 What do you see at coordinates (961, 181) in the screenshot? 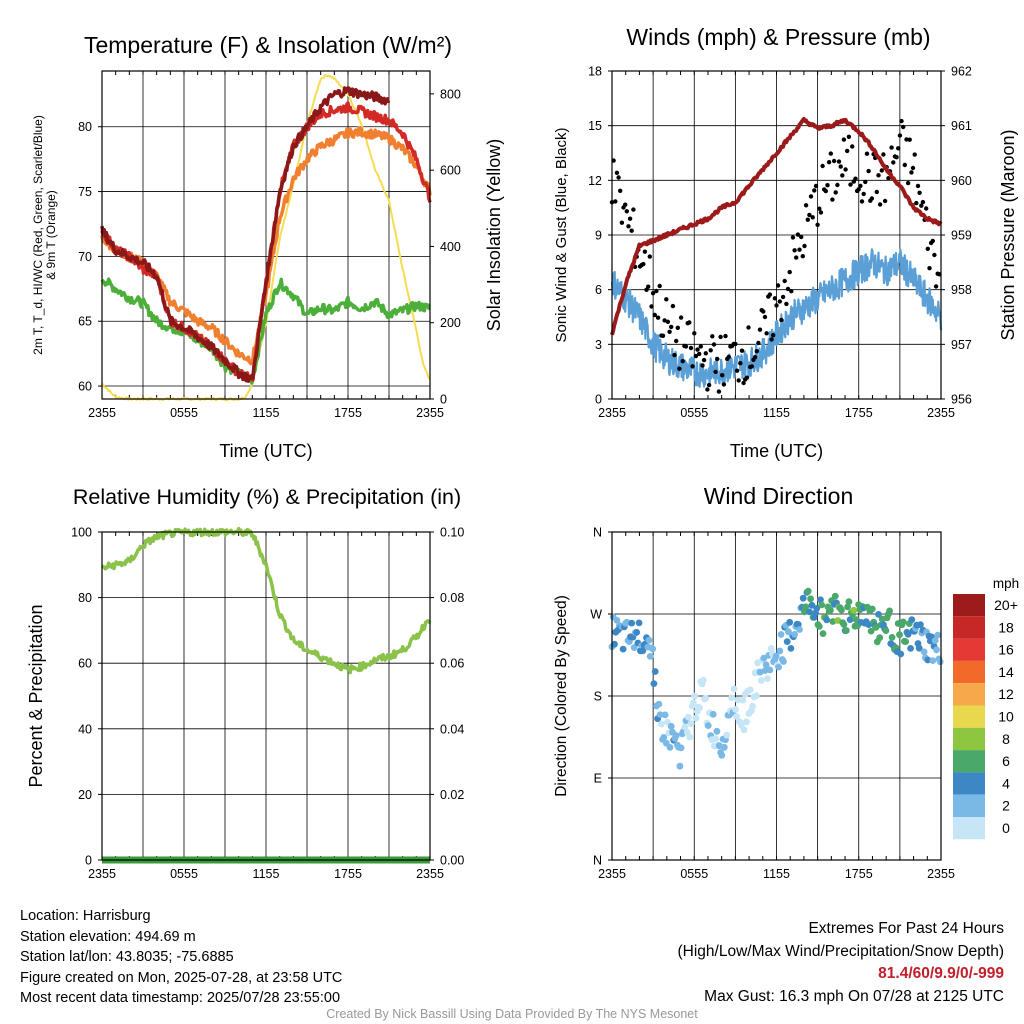
I see `y2-tick-label: 960` at bounding box center [961, 181].